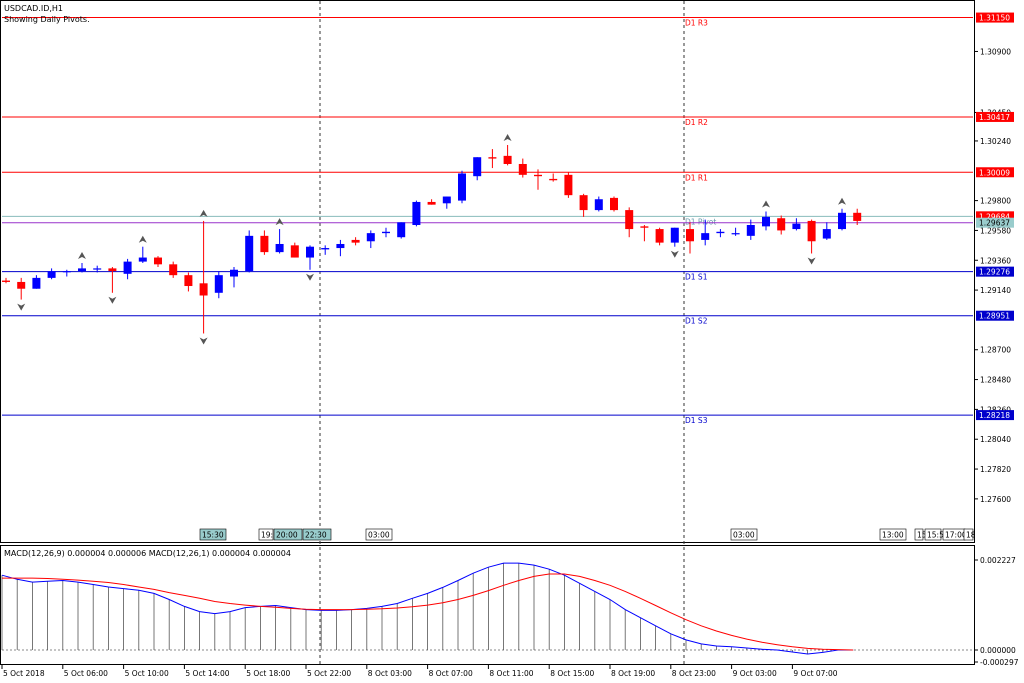  What do you see at coordinates (995, 230) in the screenshot?
I see `price-axis-label: 1.29580` at bounding box center [995, 230].